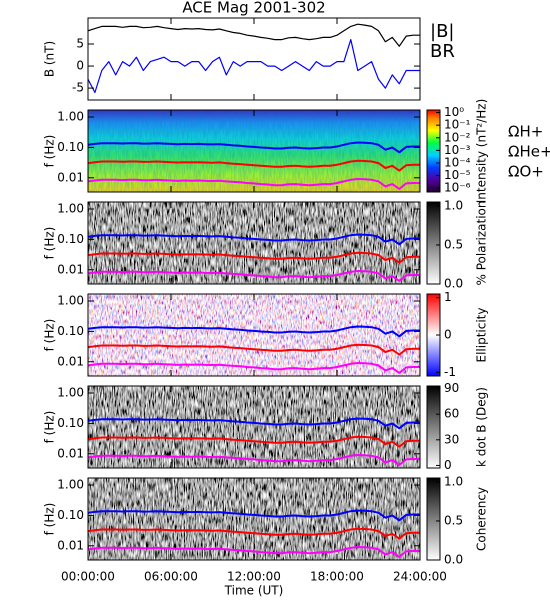 The width and height of the screenshot is (550, 600). I want to click on x-tick-label: 24:00:00, so click(420, 577).